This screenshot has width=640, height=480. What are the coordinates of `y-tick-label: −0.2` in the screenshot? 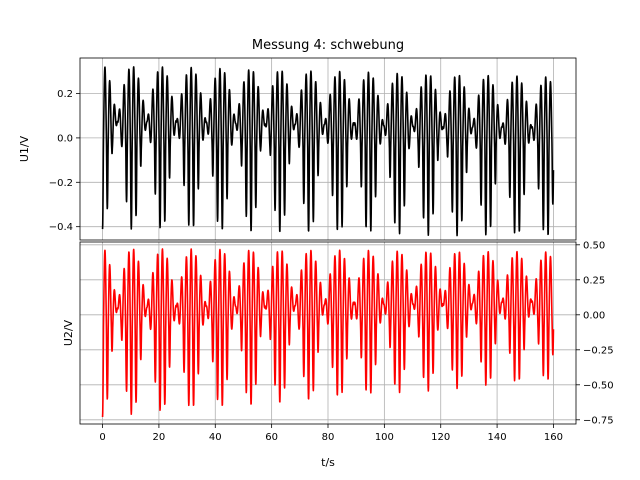 It's located at (61, 183).